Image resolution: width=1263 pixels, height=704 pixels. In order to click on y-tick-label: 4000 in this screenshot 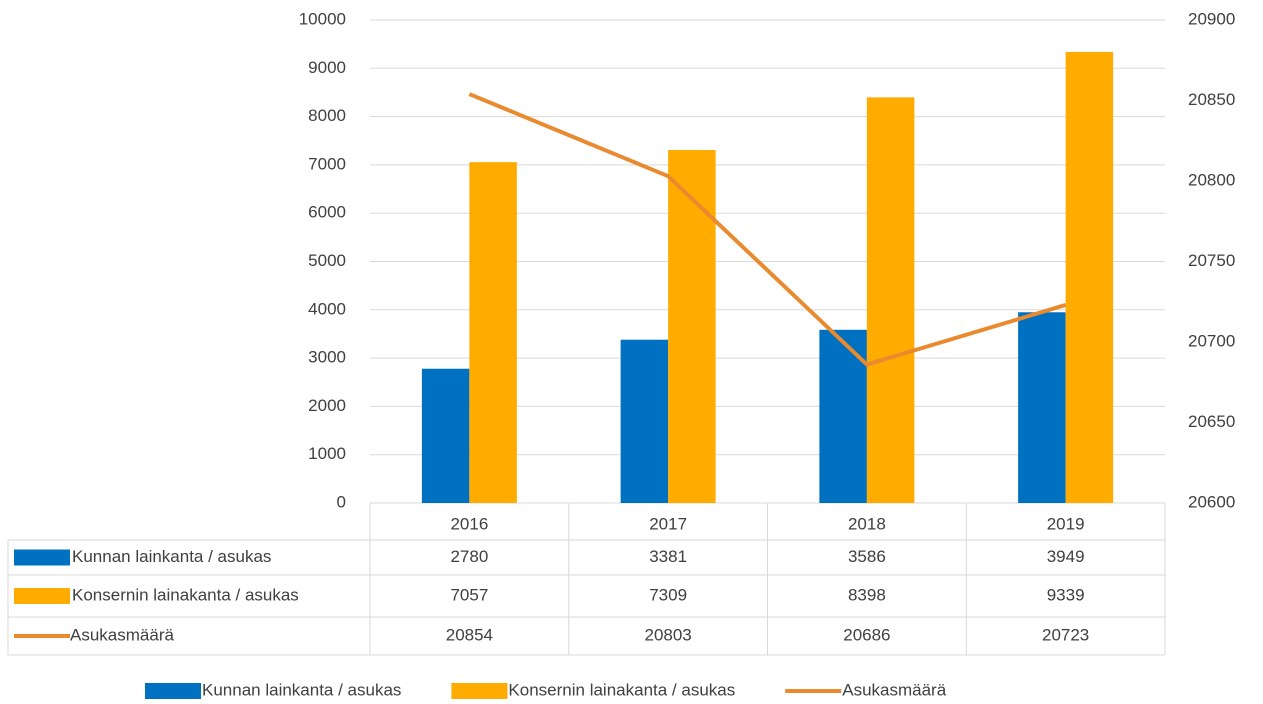, I will do `click(327, 308)`.